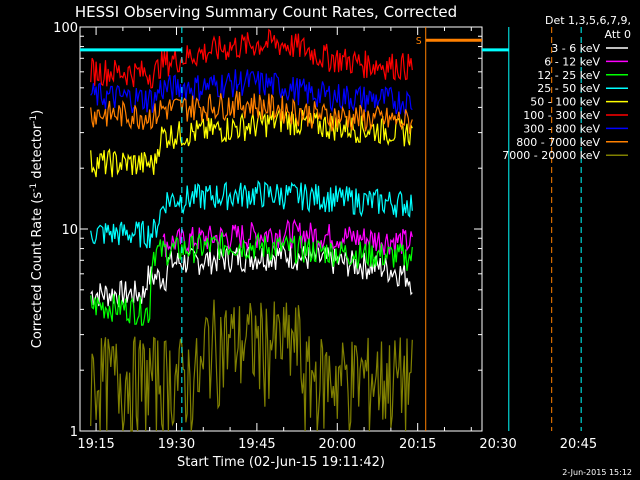 Image resolution: width=640 pixels, height=480 pixels. Describe the element at coordinates (551, 155) in the screenshot. I see `legend-label: 7000 - 20000 keV` at that location.